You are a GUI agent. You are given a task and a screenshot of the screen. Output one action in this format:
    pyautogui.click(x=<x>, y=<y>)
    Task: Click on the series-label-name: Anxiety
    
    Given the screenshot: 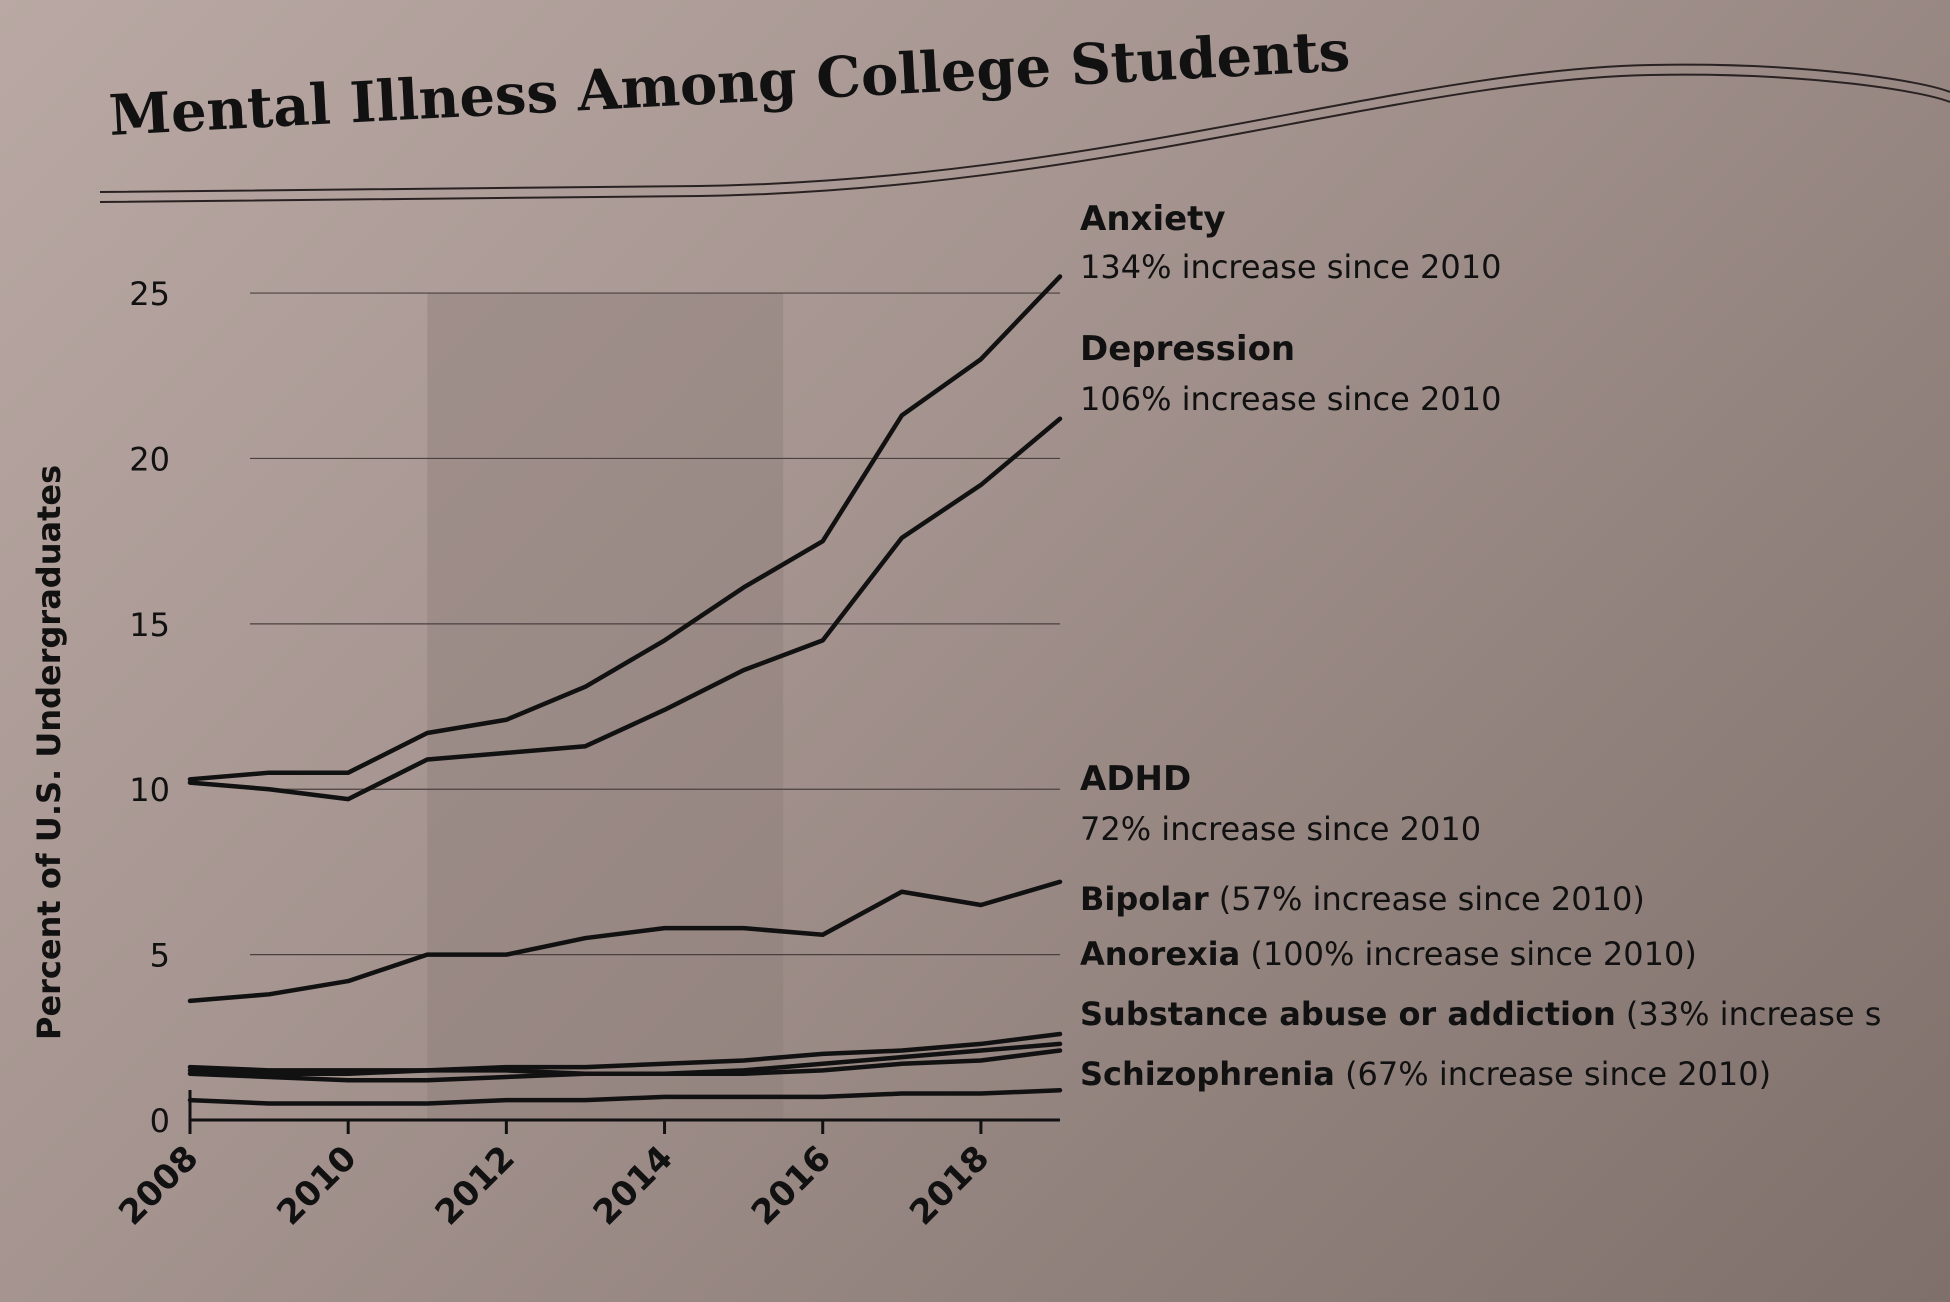 What is the action you would take?
    pyautogui.click(x=1153, y=219)
    